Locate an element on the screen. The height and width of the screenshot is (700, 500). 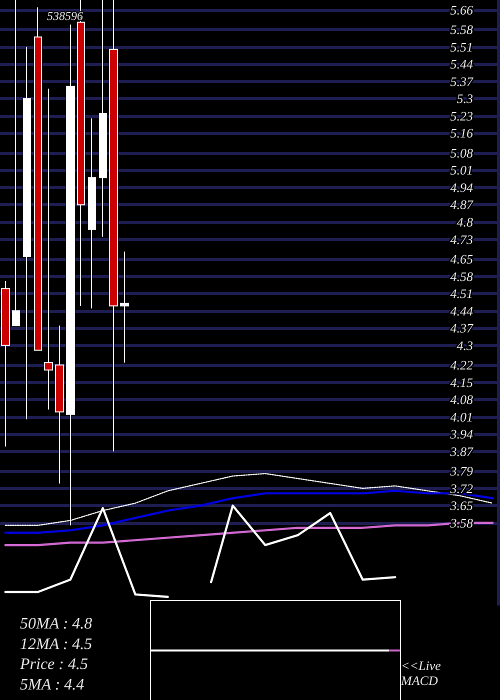
y-tick-label: 5.23 is located at coordinates (462, 116).